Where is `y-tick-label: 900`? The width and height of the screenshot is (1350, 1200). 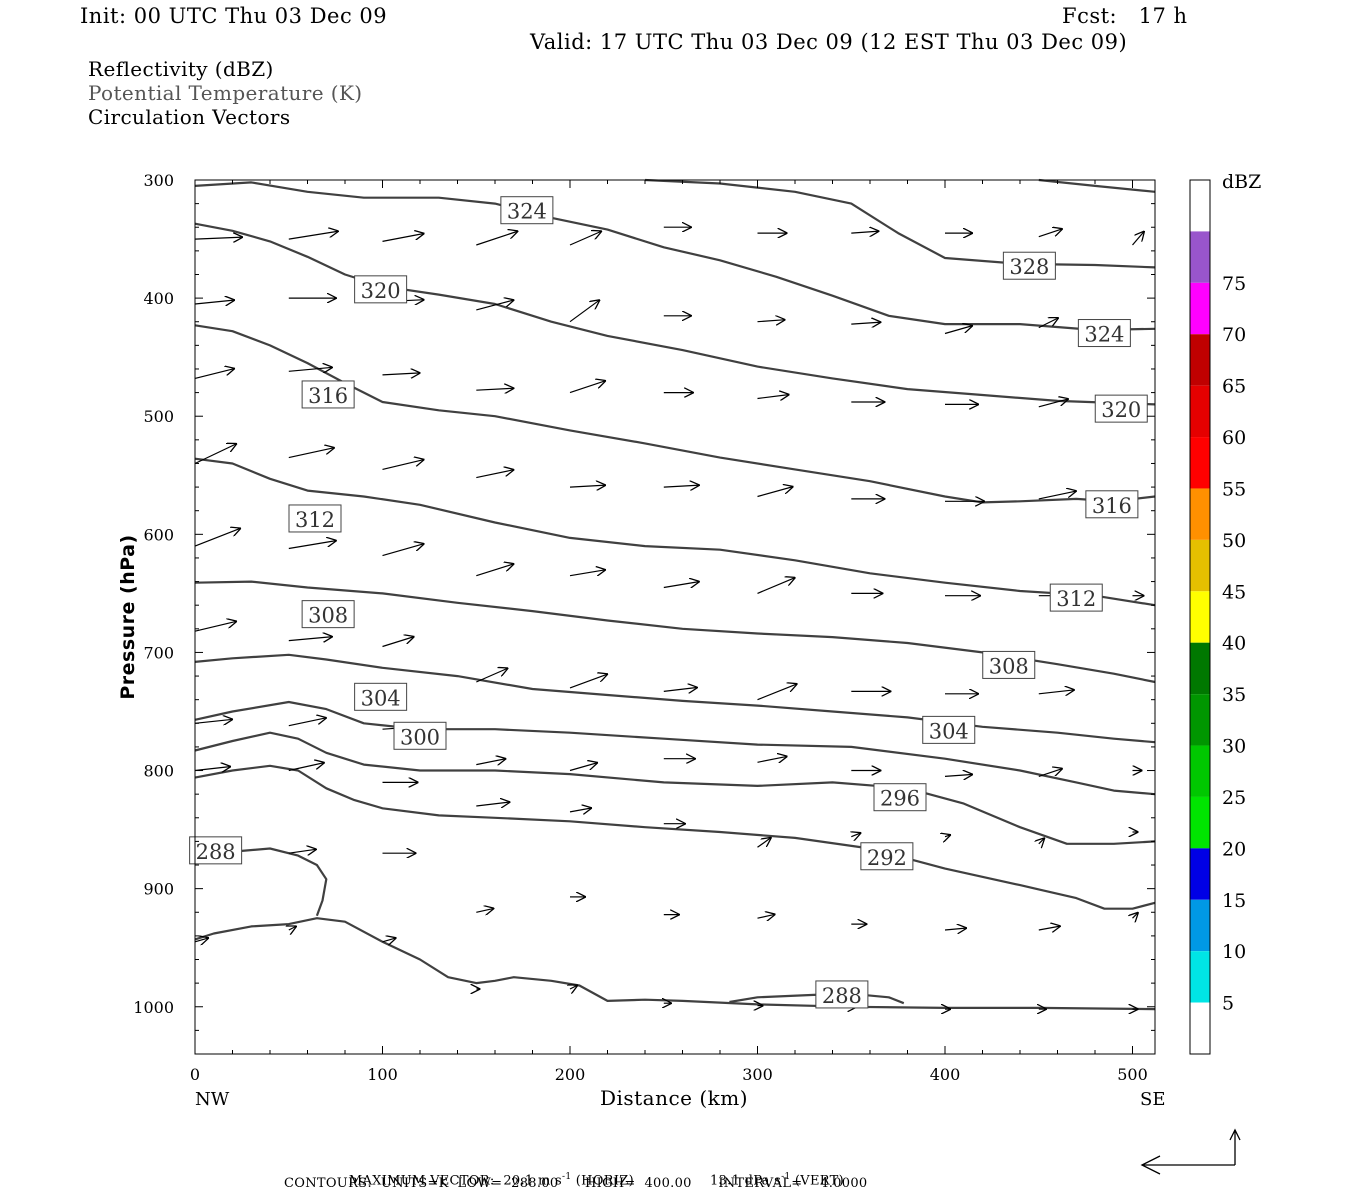 y-tick-label: 900 is located at coordinates (158, 889).